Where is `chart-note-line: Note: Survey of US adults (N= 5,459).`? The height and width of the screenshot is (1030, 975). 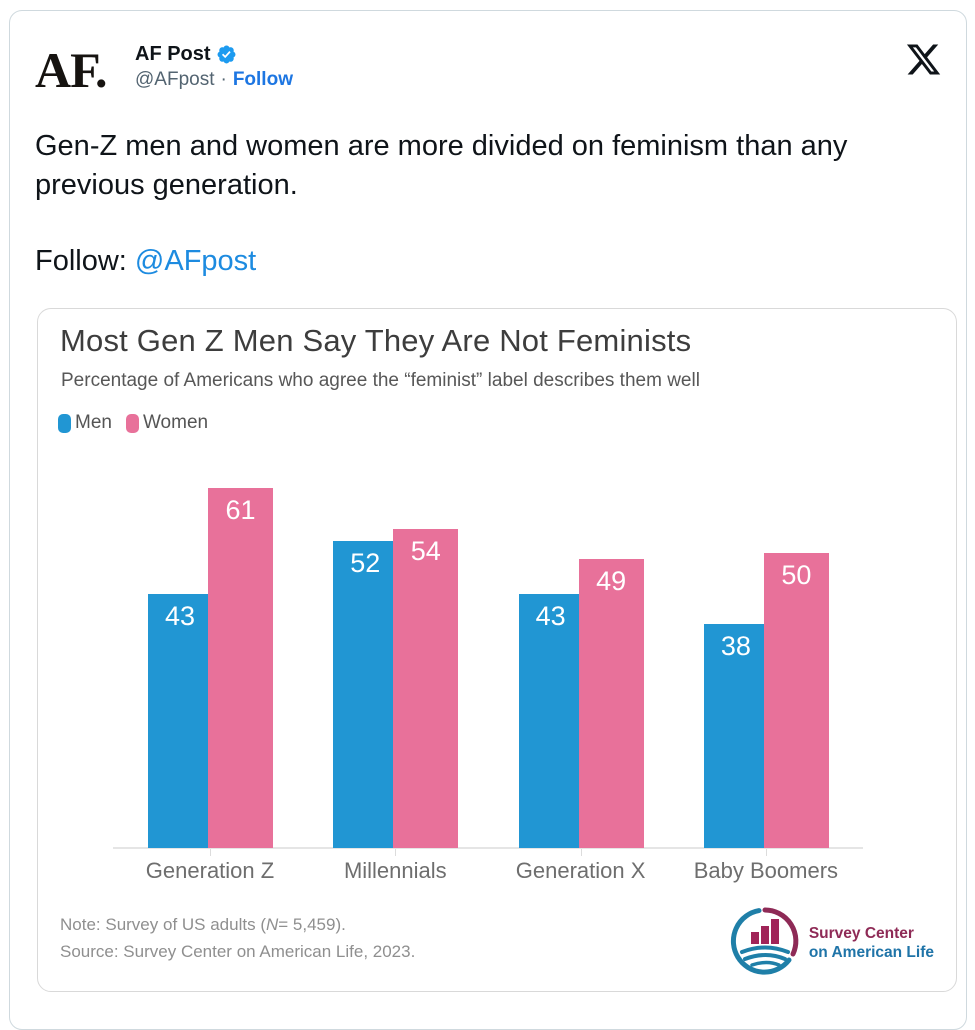
chart-note-line: Note: Survey of US adults (N= 5,459). is located at coordinates (203, 924).